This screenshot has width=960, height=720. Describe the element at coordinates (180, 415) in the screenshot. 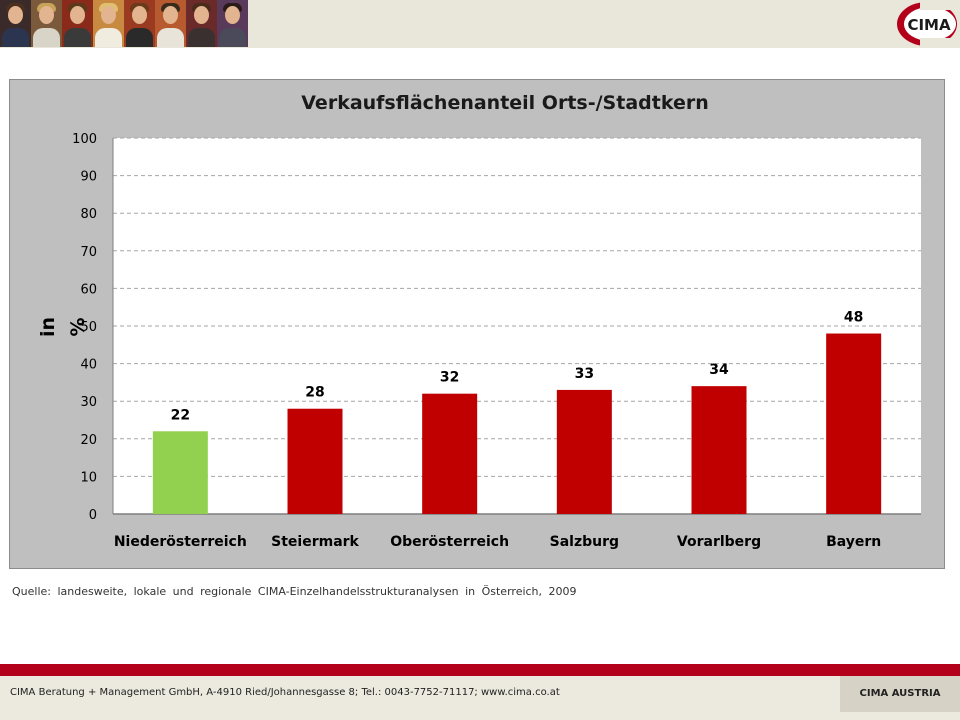

I see `data-label: 22` at that location.